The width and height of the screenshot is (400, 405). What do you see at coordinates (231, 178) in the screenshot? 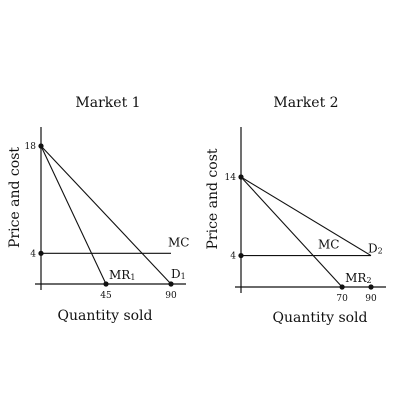
I see `y-tick-label: 14` at bounding box center [231, 178].